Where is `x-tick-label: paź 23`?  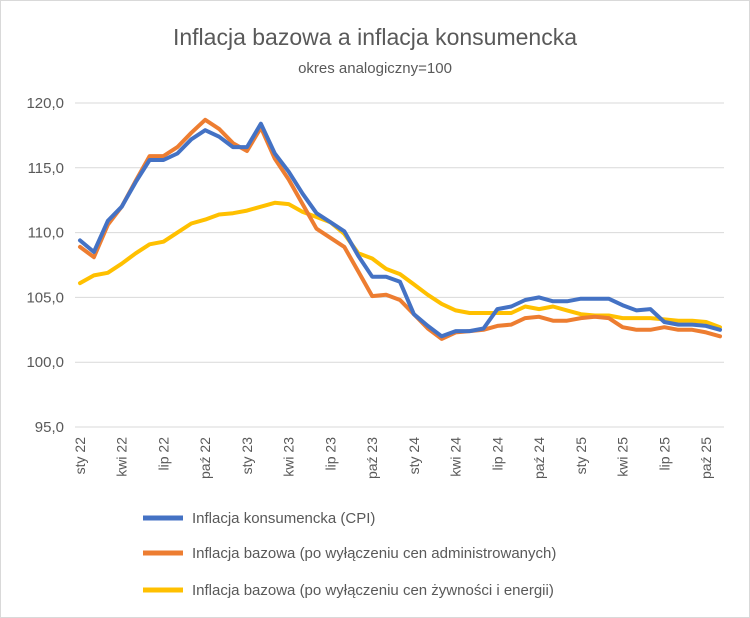 x-tick-label: paź 23 is located at coordinates (372, 458).